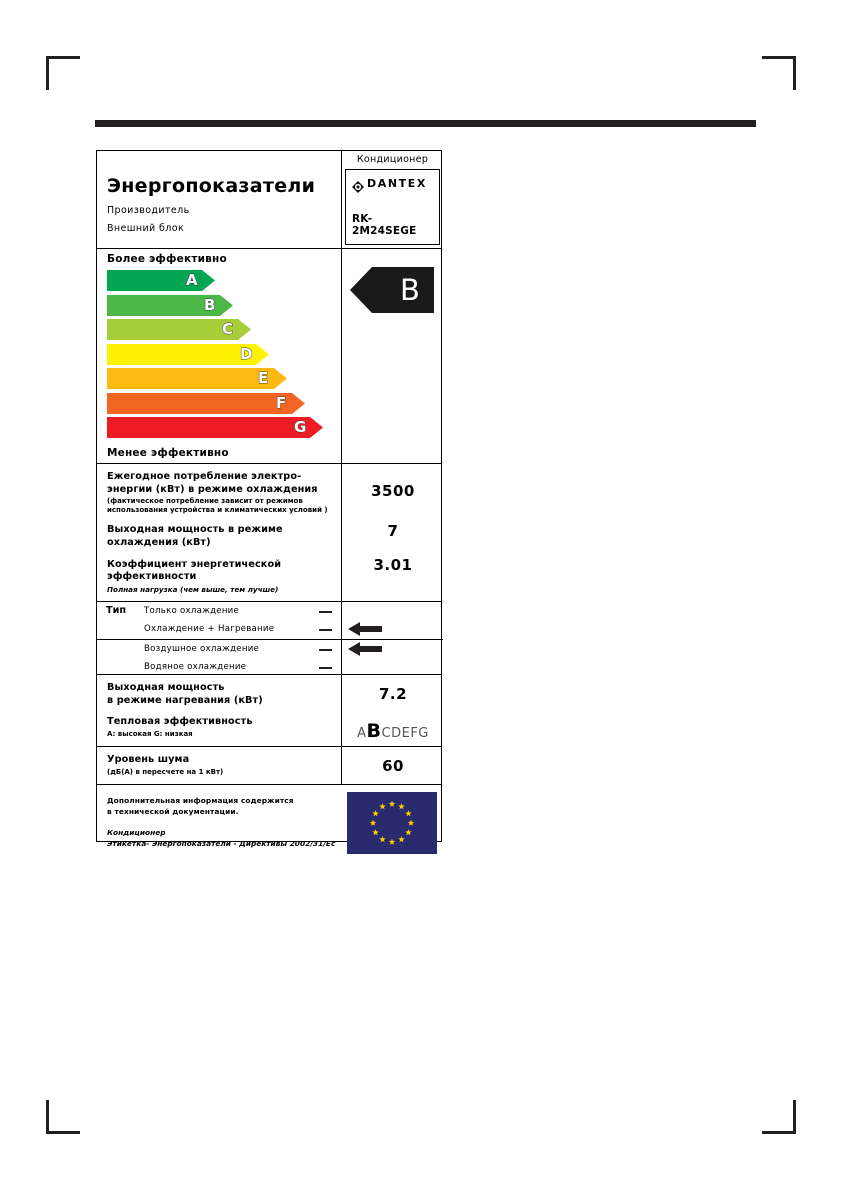 The height and width of the screenshot is (1191, 842). What do you see at coordinates (228, 329) in the screenshot?
I see `efficiency-arrow-letter: C` at bounding box center [228, 329].